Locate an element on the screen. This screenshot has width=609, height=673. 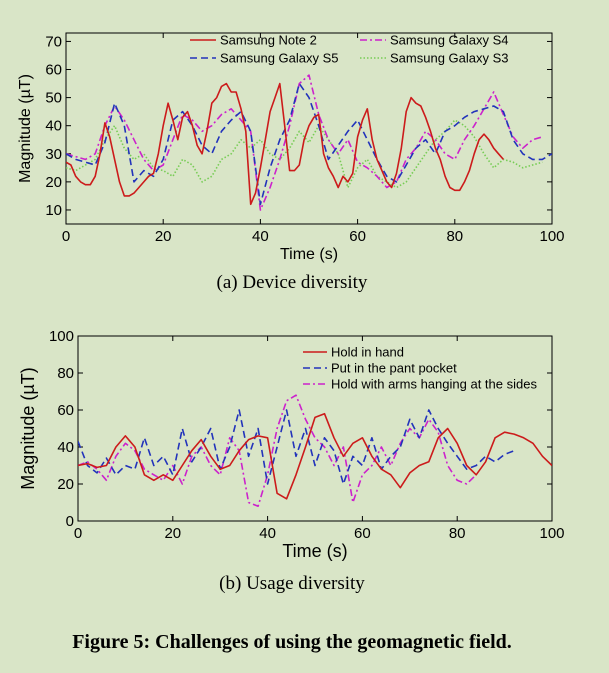
legend-label-samsung-galaxy-s3: Samsung Galaxy S3 is located at coordinates (449, 58).